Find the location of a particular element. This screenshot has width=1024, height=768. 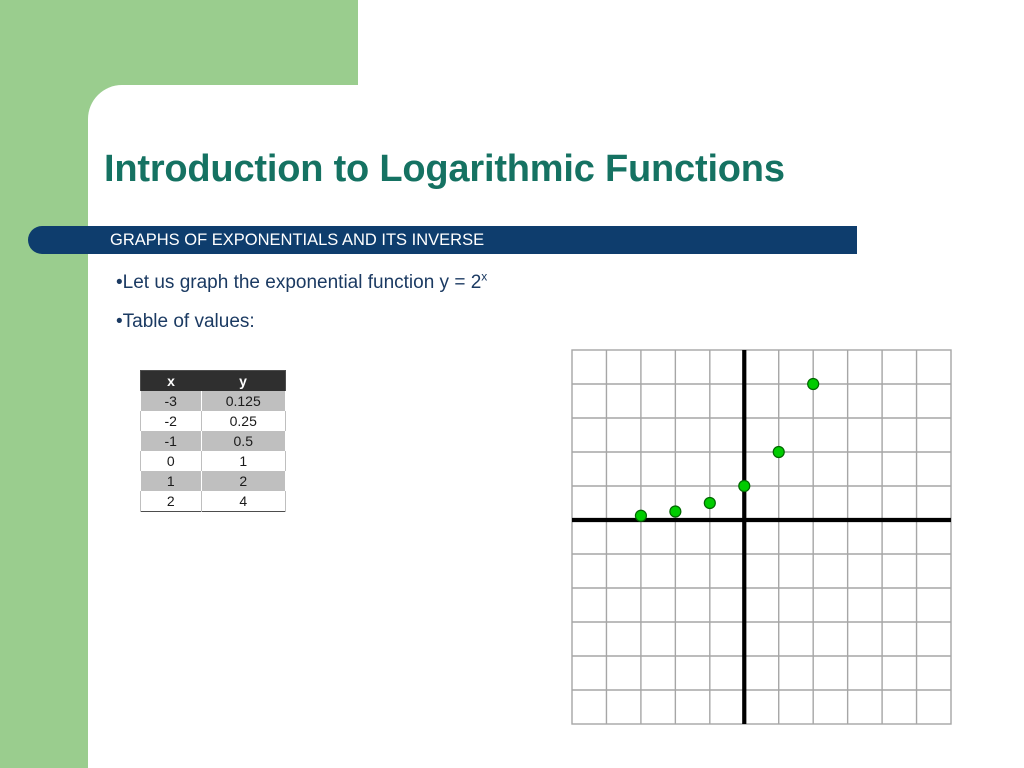

table-row: -1 0.5 is located at coordinates (213, 441).